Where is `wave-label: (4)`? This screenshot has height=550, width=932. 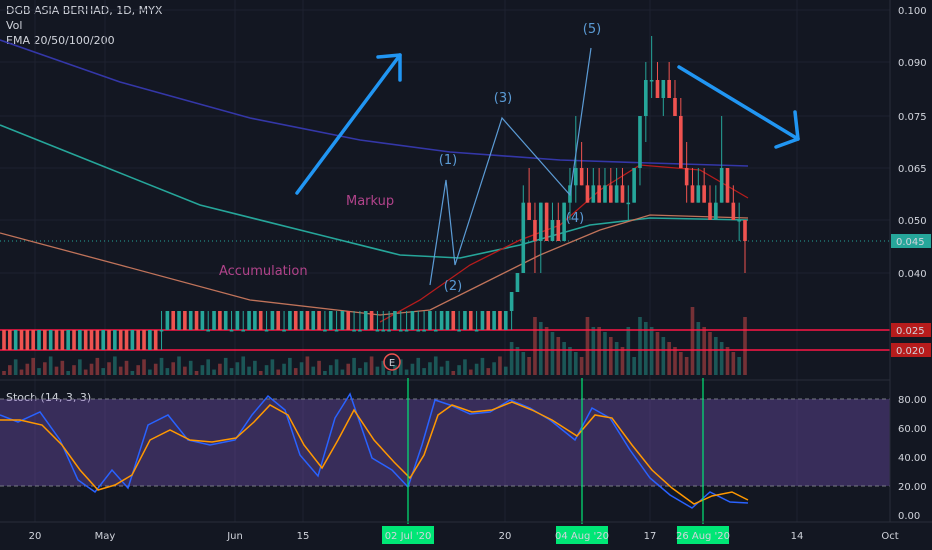 wave-label: (4) is located at coordinates (575, 218).